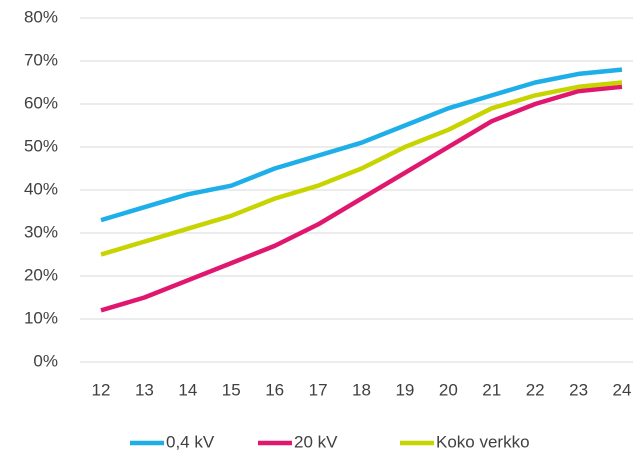 The image size is (633, 454). What do you see at coordinates (41, 102) in the screenshot?
I see `y-tick-label: 60%` at bounding box center [41, 102].